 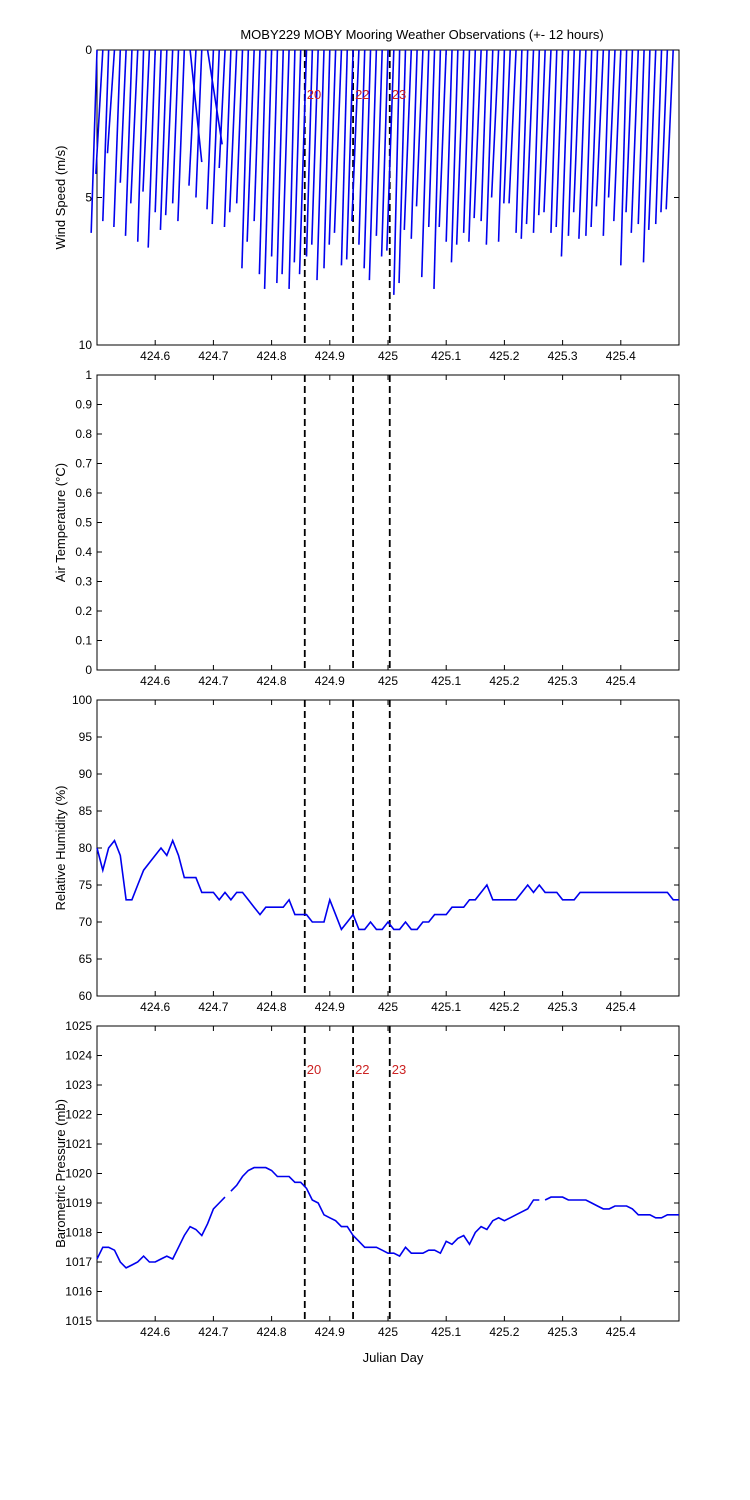 I want to click on y-tick-label: 1021, so click(x=78, y=1144).